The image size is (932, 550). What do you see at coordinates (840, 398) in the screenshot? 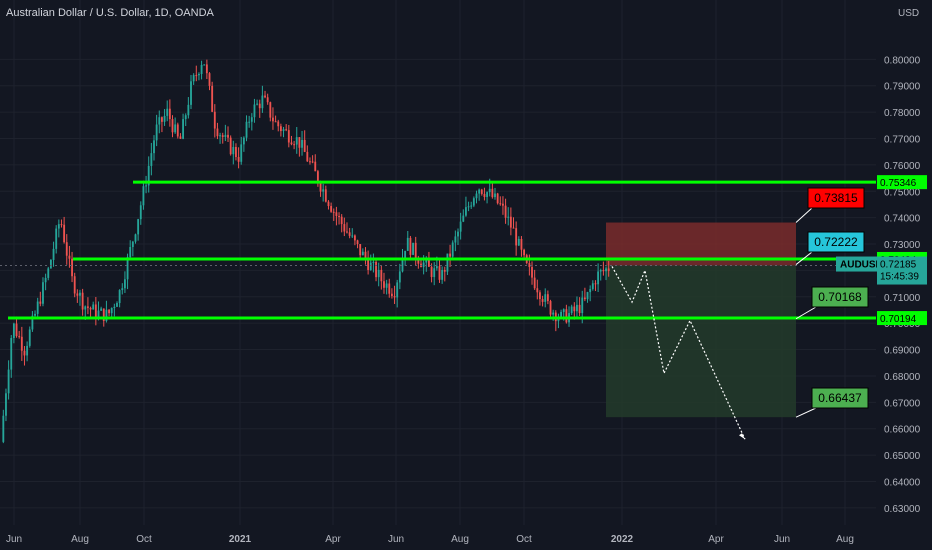
I see `callout-label: 0.66437` at bounding box center [840, 398].